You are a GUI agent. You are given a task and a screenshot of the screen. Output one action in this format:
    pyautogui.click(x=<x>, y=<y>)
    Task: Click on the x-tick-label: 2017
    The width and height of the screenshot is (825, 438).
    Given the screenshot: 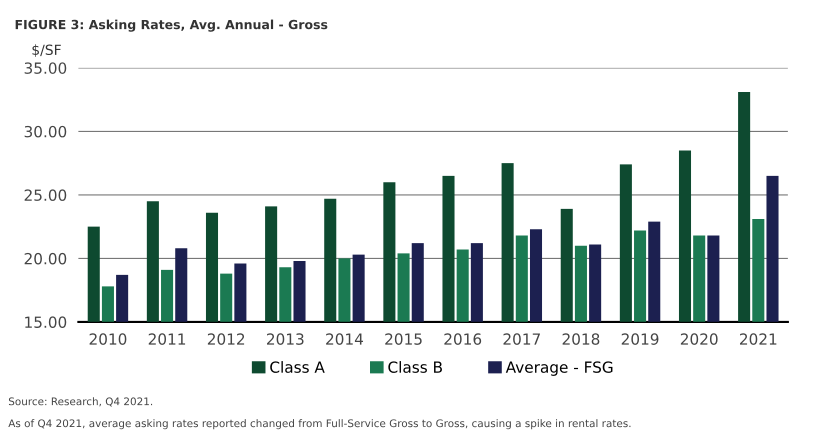 What is the action you would take?
    pyautogui.click(x=521, y=339)
    